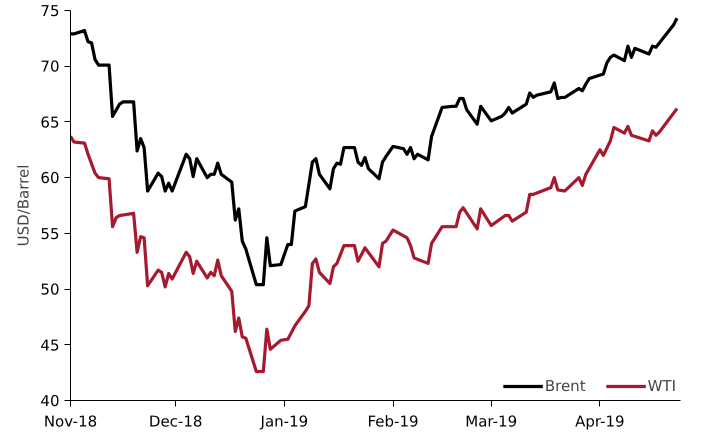 The image size is (705, 440). What do you see at coordinates (393, 421) in the screenshot?
I see `x-tick-label: Feb-19` at bounding box center [393, 421].